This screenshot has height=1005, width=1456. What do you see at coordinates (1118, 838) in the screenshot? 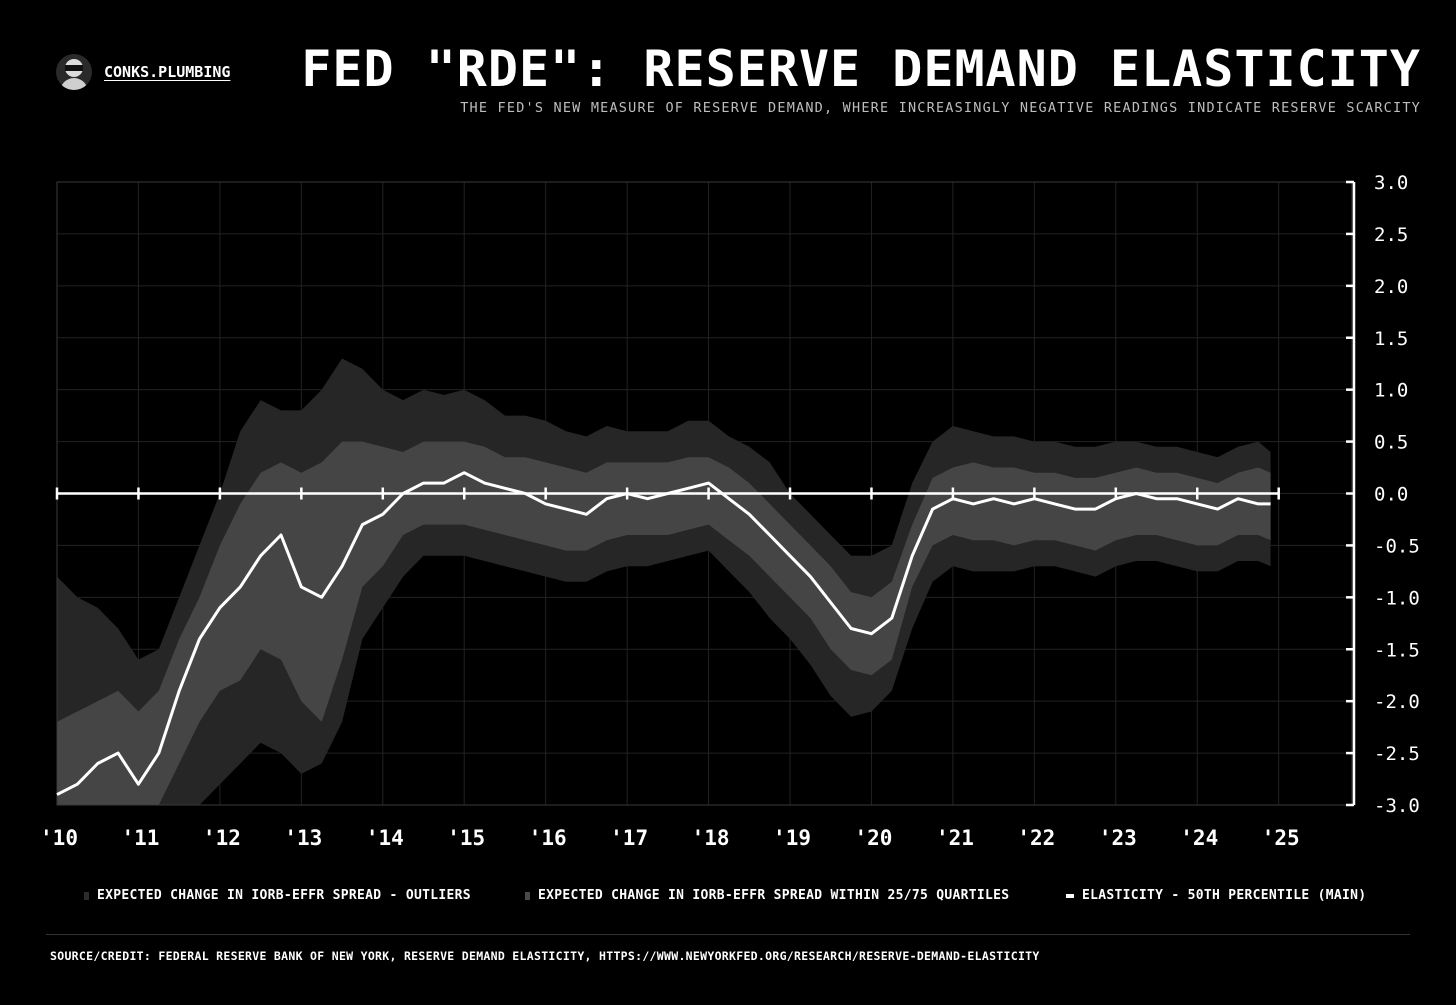
I see `x-tick-label: '23` at bounding box center [1118, 838].